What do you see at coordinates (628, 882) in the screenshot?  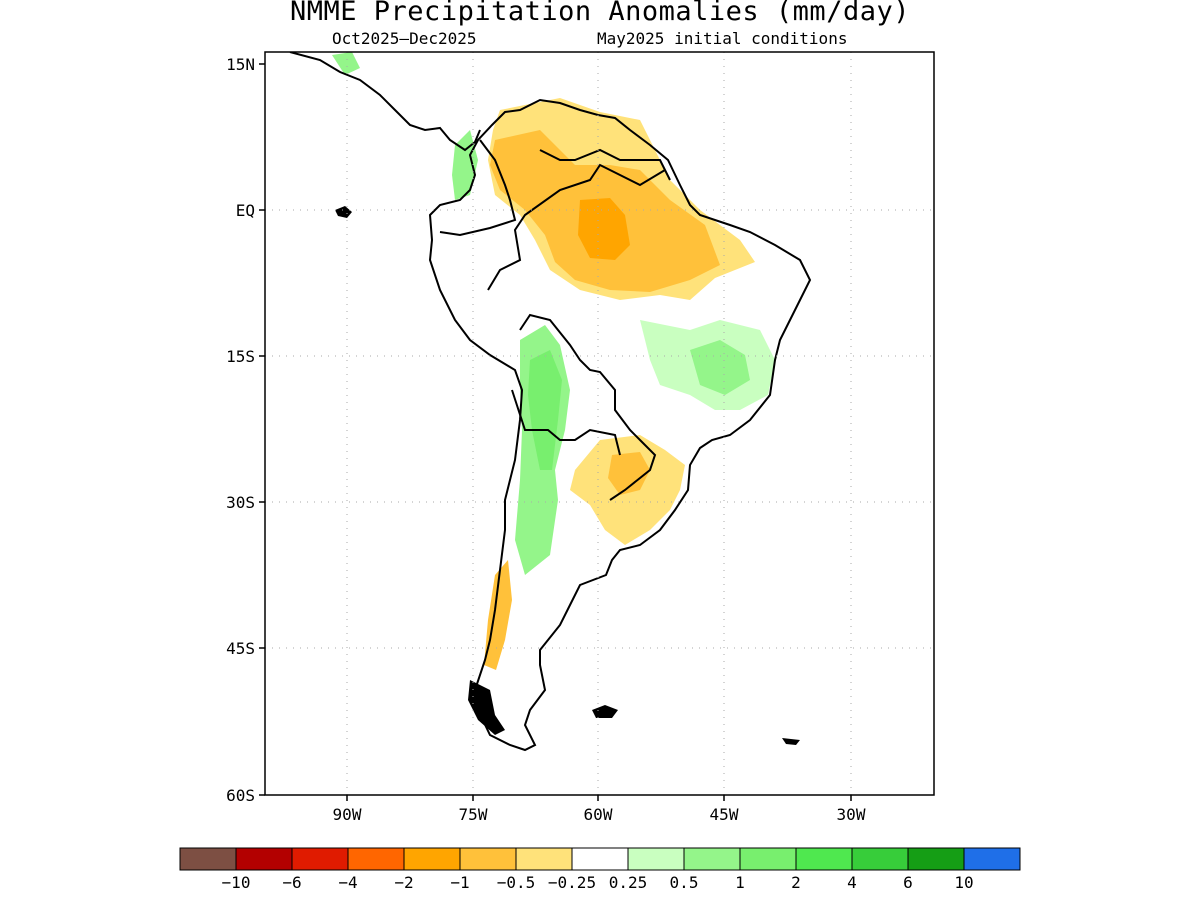 I see `colorbar-tick-label: 0.25` at bounding box center [628, 882].